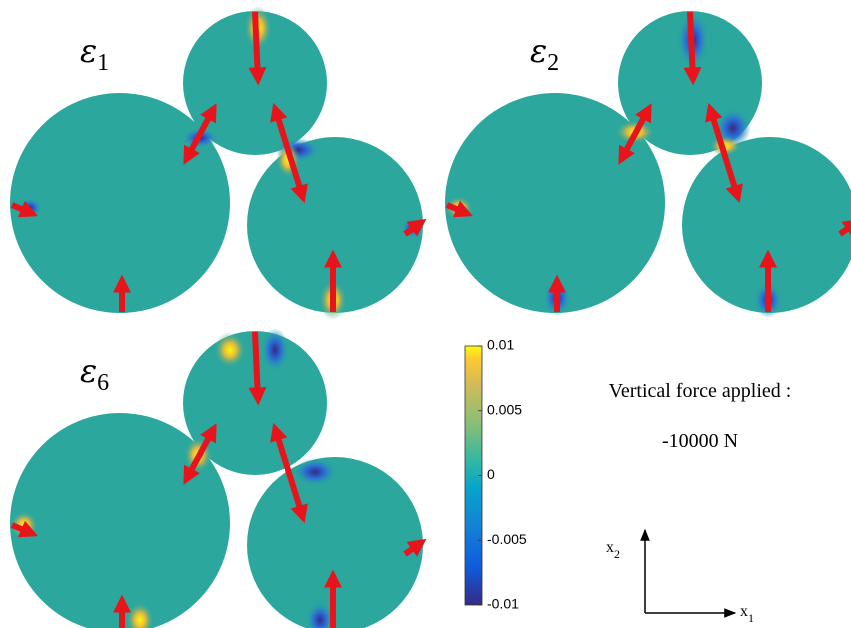  Describe the element at coordinates (747, 614) in the screenshot. I see `axis-label: x1` at that location.